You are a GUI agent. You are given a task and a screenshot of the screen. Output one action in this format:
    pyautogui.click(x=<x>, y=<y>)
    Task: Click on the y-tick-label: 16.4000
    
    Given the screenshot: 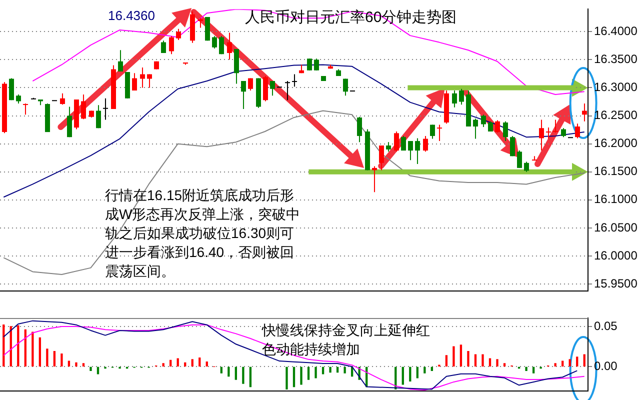 What is the action you would take?
    pyautogui.click(x=616, y=31)
    